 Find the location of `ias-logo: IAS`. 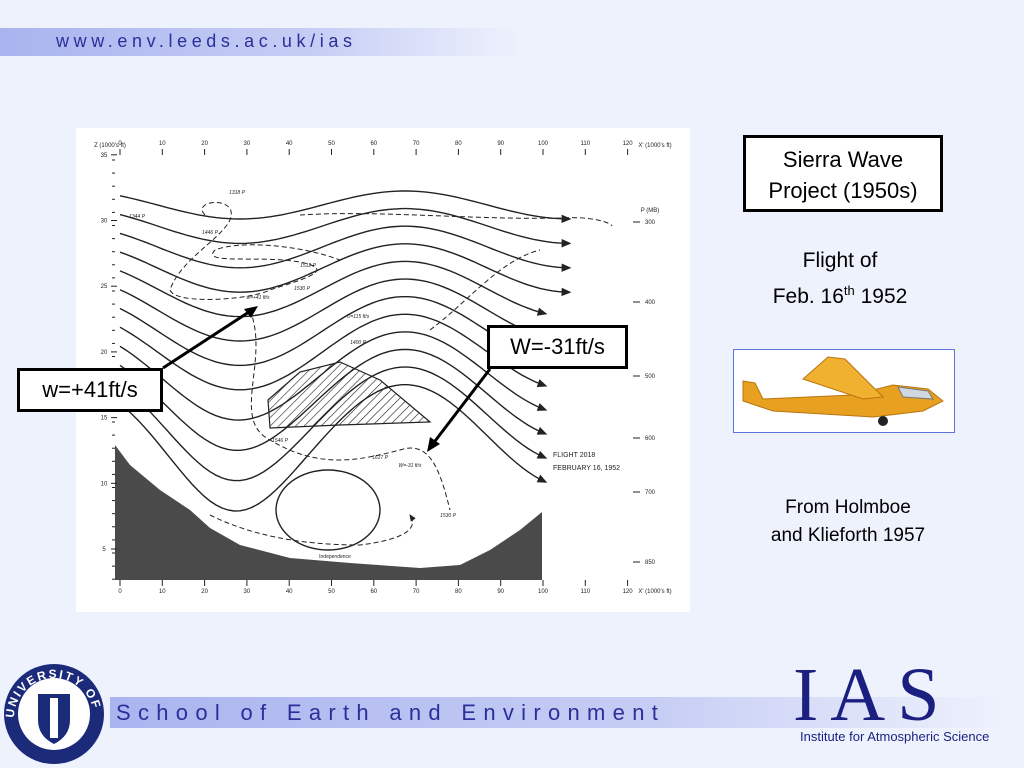

ias-logo: IAS is located at coordinates (872, 695).